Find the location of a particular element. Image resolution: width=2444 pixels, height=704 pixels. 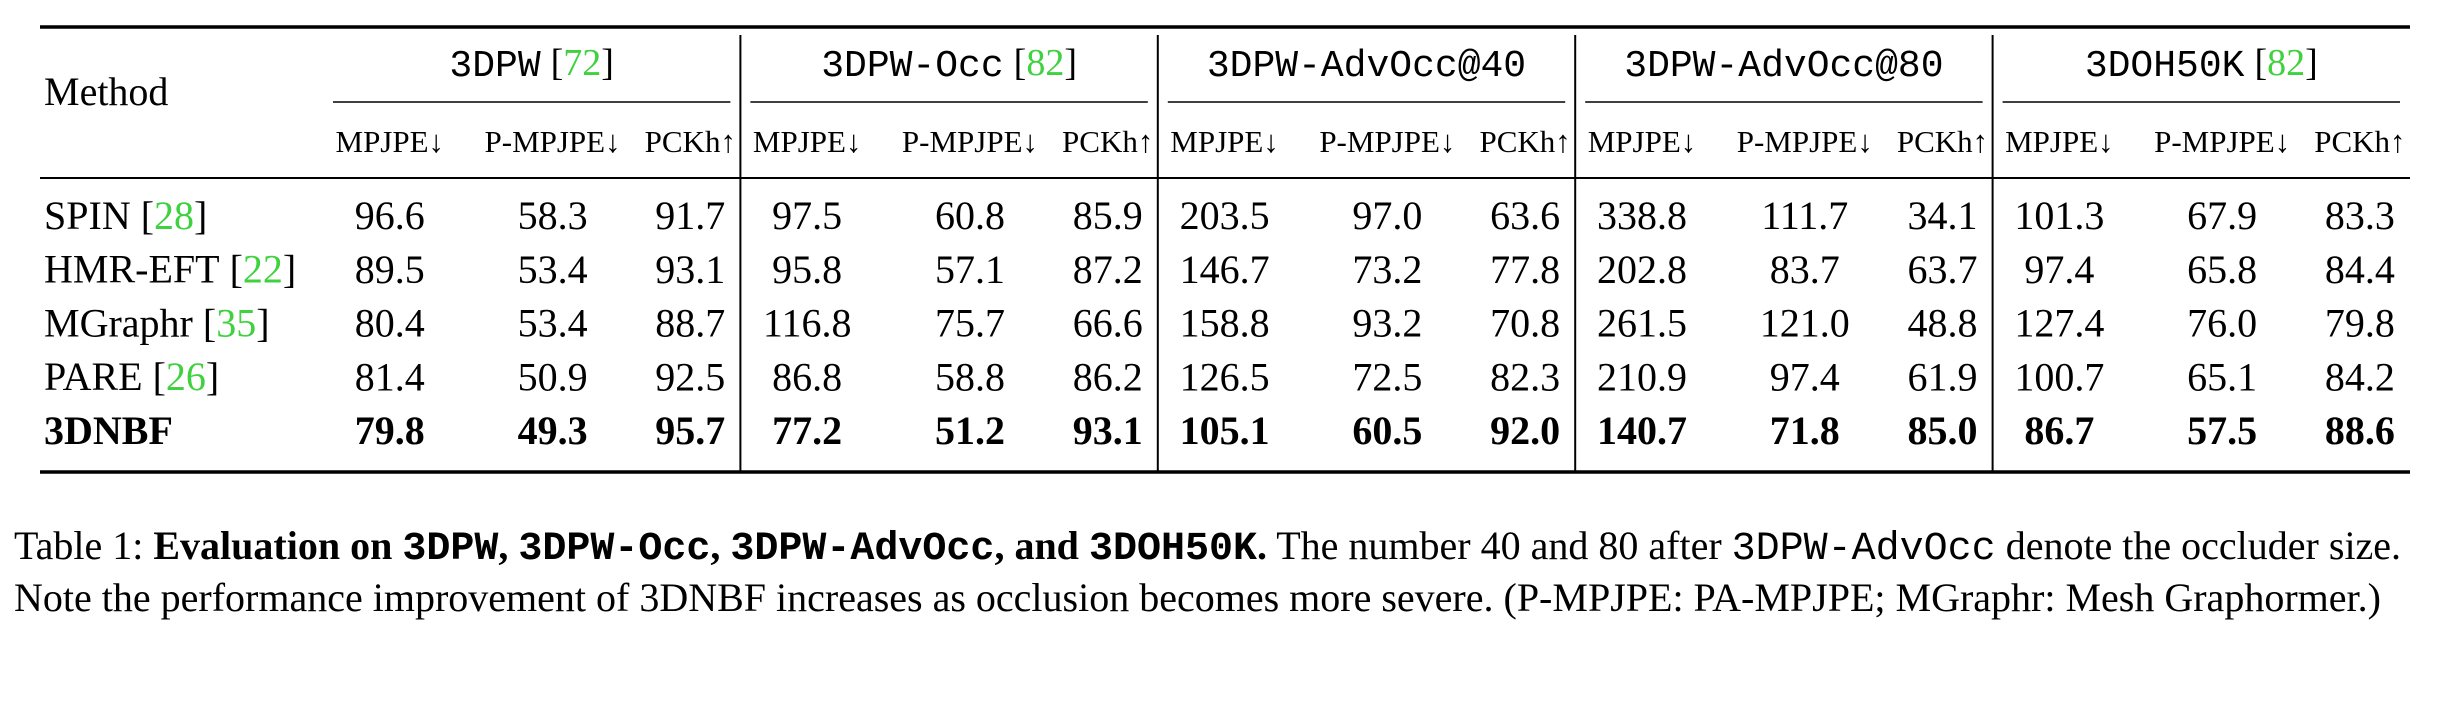

cell-value: 85.9 is located at coordinates (1108, 215).